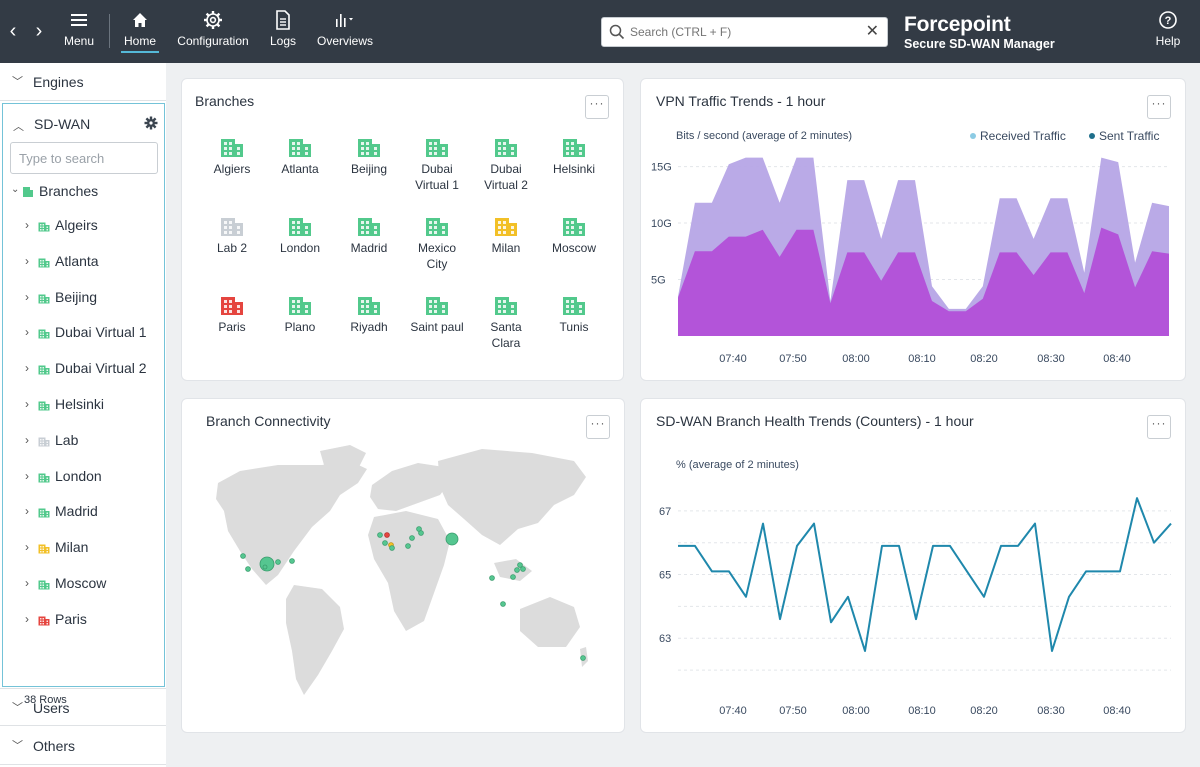 Image resolution: width=1200 pixels, height=767 pixels. What do you see at coordinates (79, 41) in the screenshot?
I see `menu-label: Menu` at bounding box center [79, 41].